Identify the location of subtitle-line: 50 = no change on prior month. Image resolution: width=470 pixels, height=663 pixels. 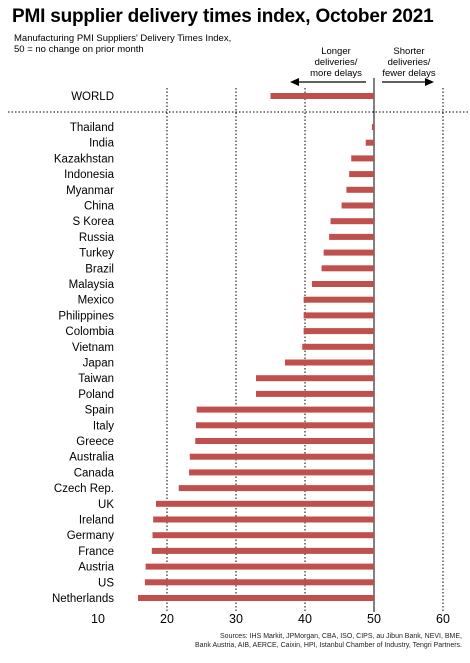
(79, 49).